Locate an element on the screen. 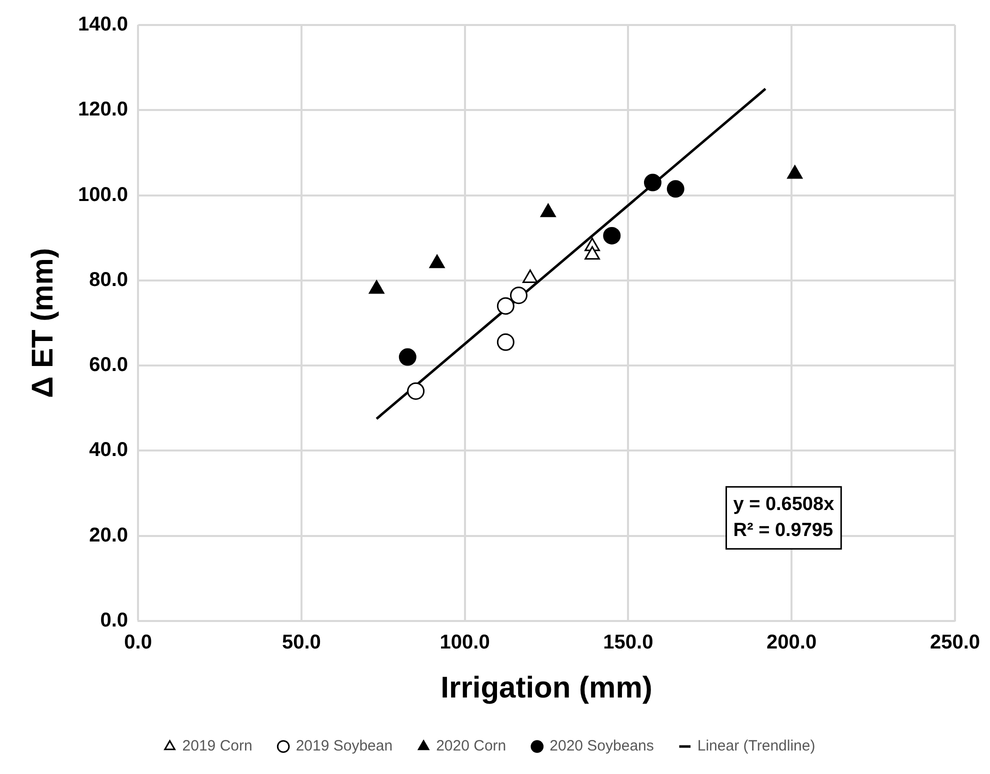 The width and height of the screenshot is (990, 774). y-tick-label: 120.0 is located at coordinates (103, 109).